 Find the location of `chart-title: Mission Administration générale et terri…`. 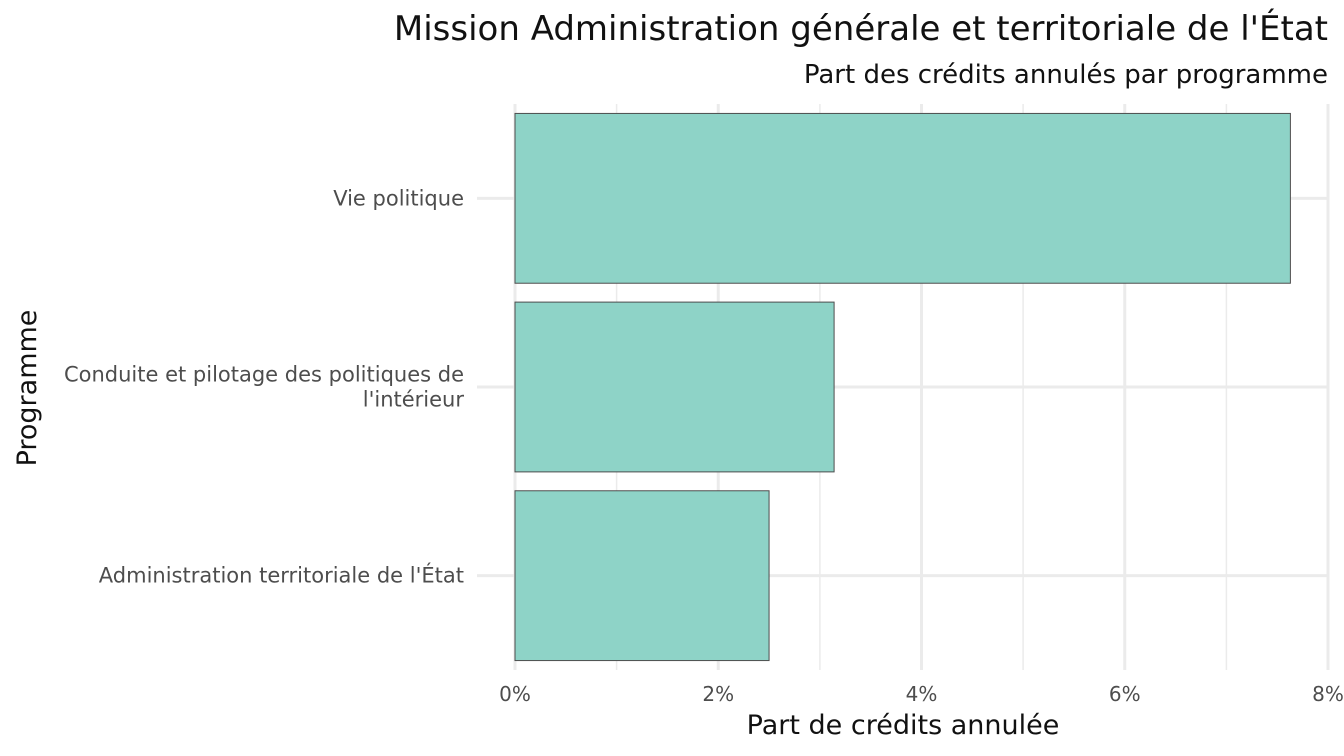

chart-title: Mission Administration générale et terri… is located at coordinates (861, 28).